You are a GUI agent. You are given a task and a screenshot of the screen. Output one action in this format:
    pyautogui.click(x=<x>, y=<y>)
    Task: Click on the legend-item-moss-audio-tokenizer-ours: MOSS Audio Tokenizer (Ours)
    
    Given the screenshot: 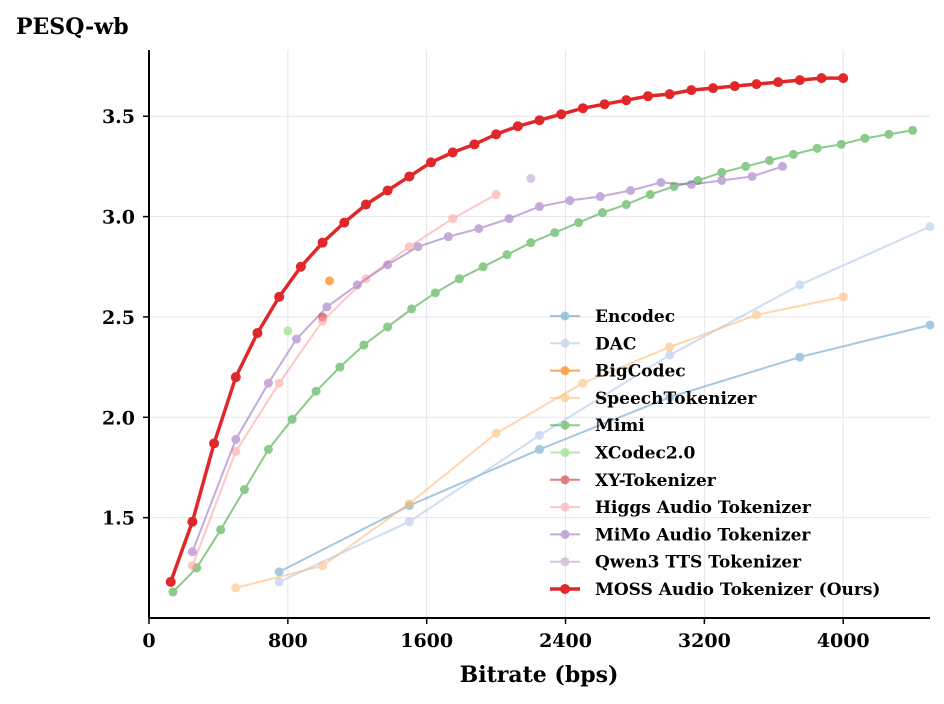 What is the action you would take?
    pyautogui.click(x=715, y=590)
    